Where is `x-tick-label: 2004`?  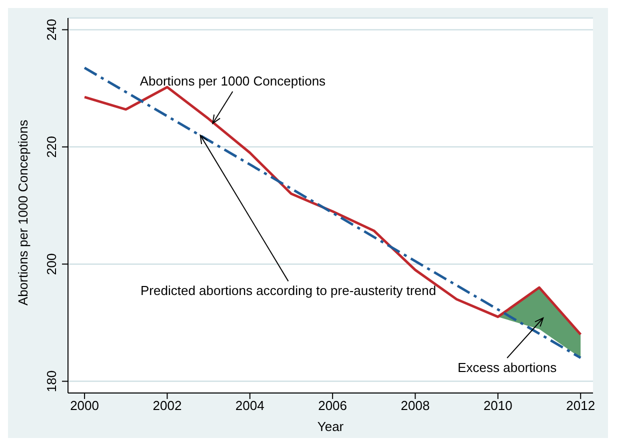 x-tick-label: 2004 is located at coordinates (249, 406).